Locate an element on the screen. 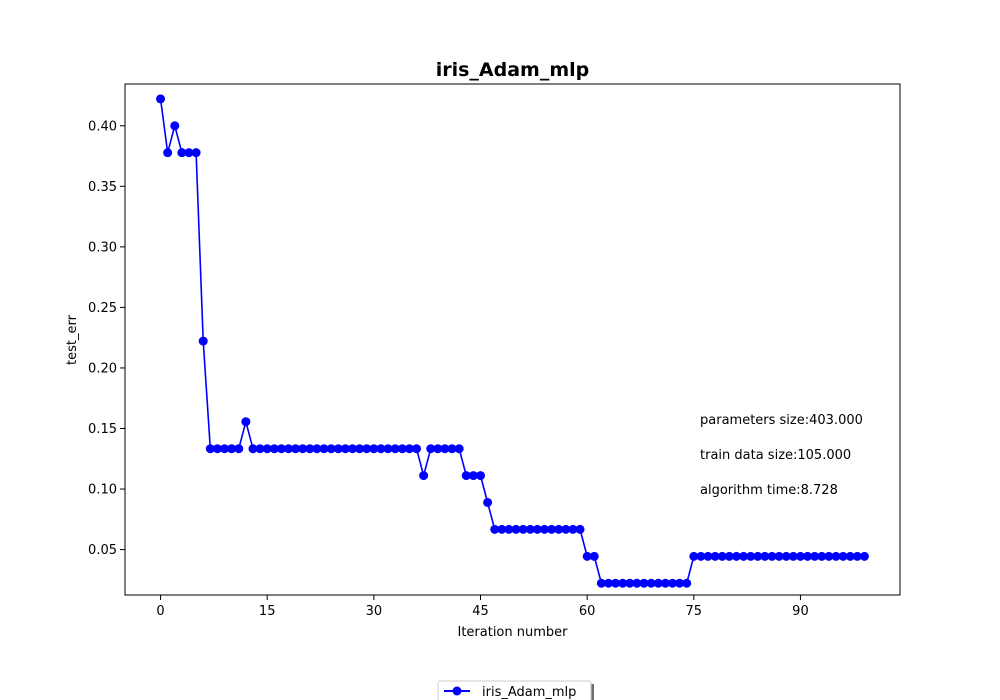  y-tick-label: 0.25 is located at coordinates (102, 308).